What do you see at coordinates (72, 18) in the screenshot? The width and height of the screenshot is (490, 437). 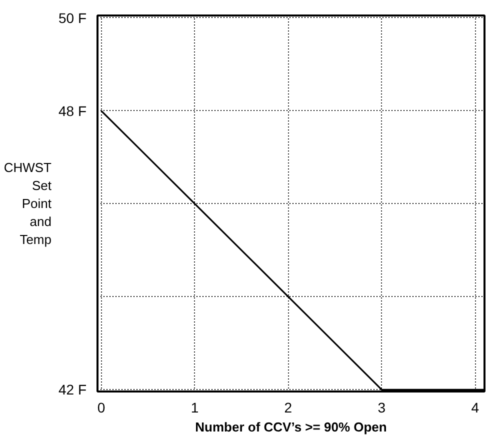 I see `y-tick-label: 50 F` at bounding box center [72, 18].